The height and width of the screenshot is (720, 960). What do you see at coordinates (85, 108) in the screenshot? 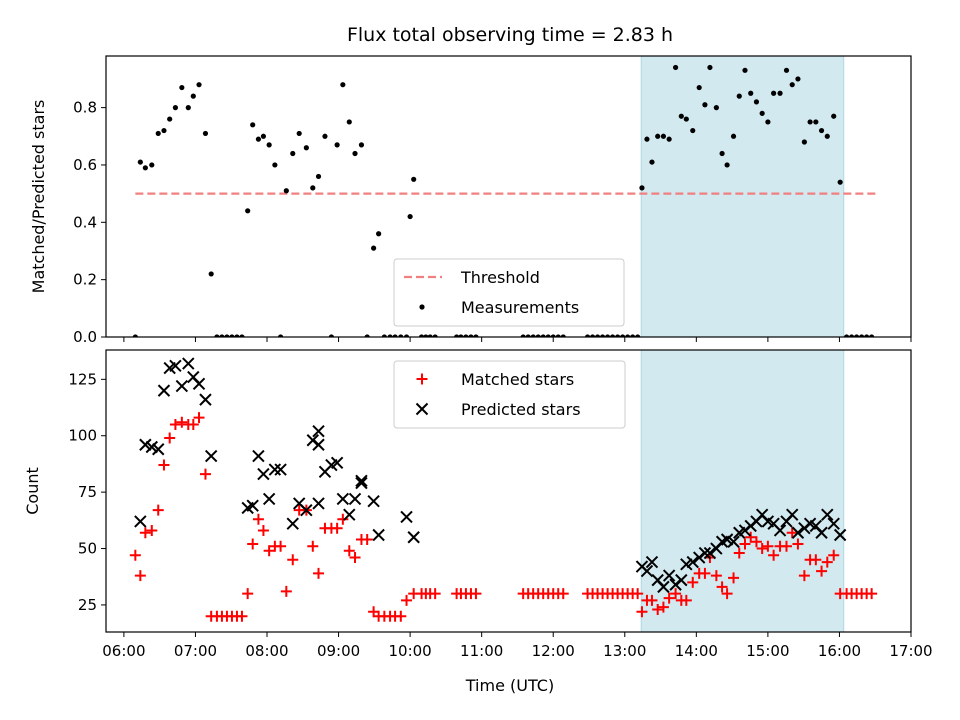
I see `y-tick-label: 0.8` at bounding box center [85, 108].